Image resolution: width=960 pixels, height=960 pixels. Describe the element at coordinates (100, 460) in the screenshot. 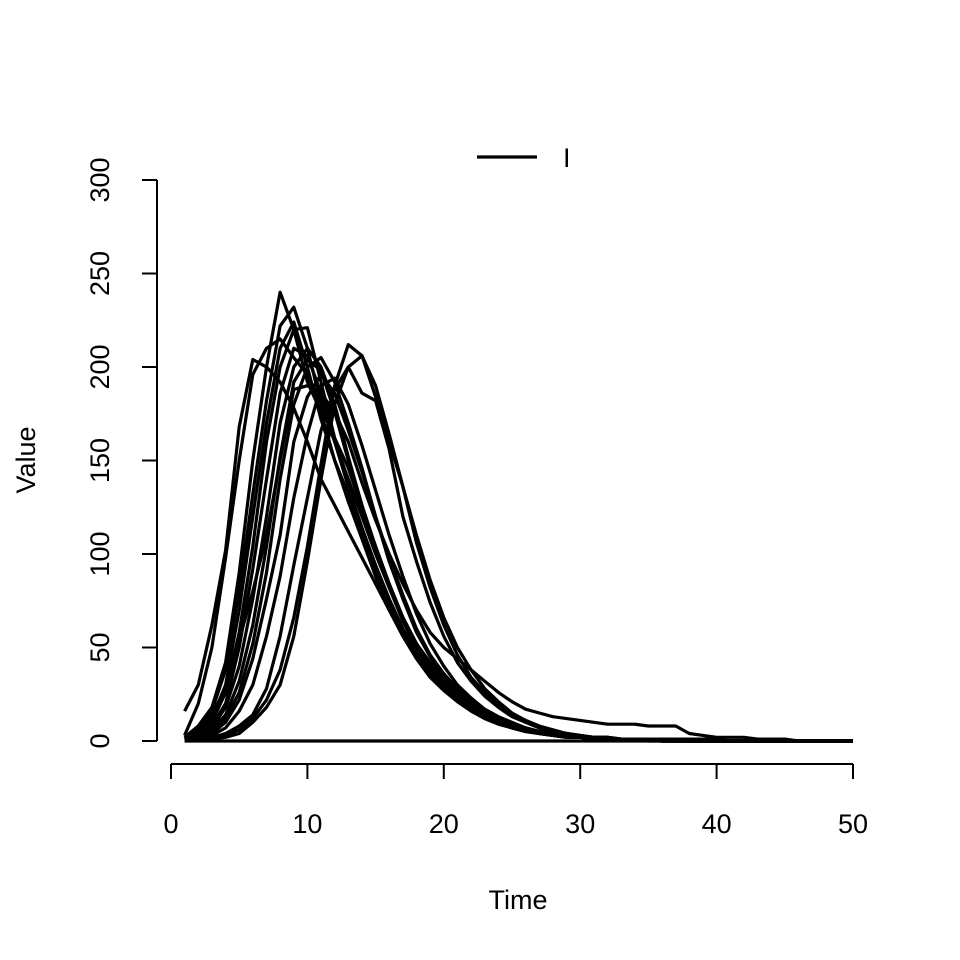

I see `y-tick-label: 150` at that location.